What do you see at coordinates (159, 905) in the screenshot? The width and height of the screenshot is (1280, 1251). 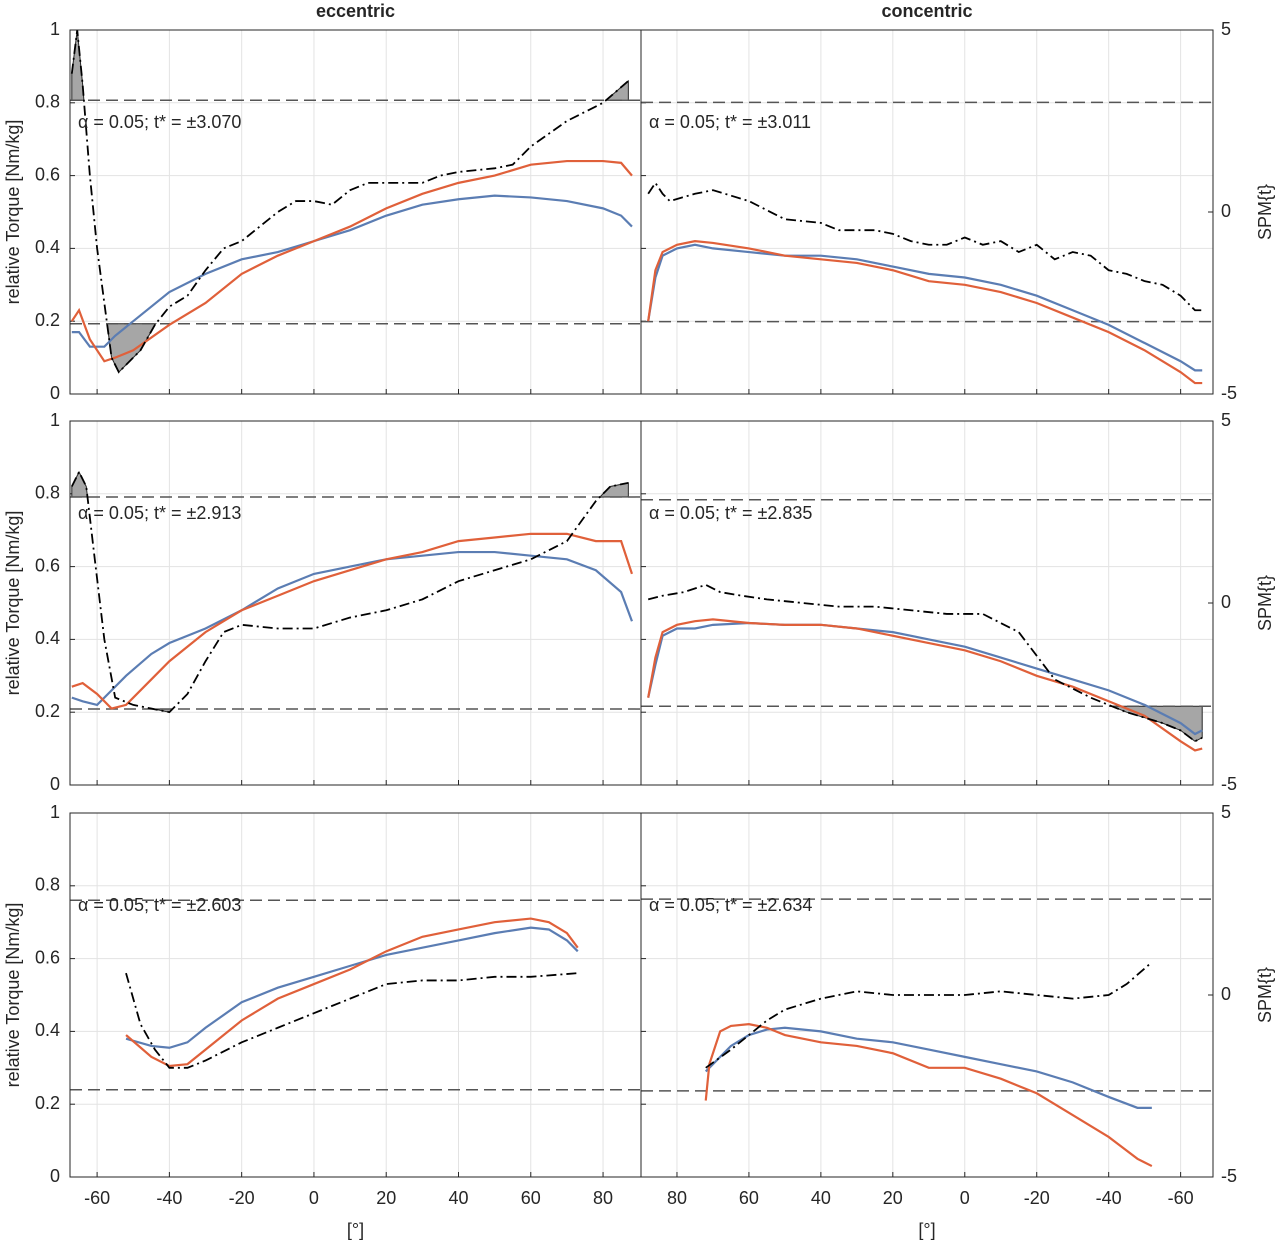 I see `annotation: α = 0.05; t* = ±2.603` at bounding box center [159, 905].